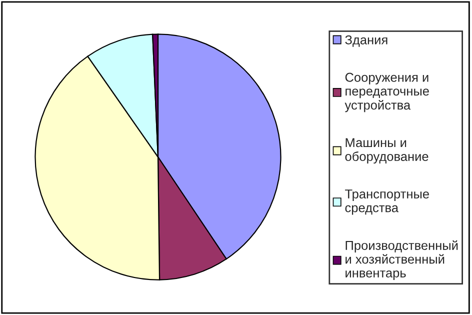  What do you see at coordinates (366, 41) in the screenshot?
I see `legend-label: Здания` at bounding box center [366, 41].